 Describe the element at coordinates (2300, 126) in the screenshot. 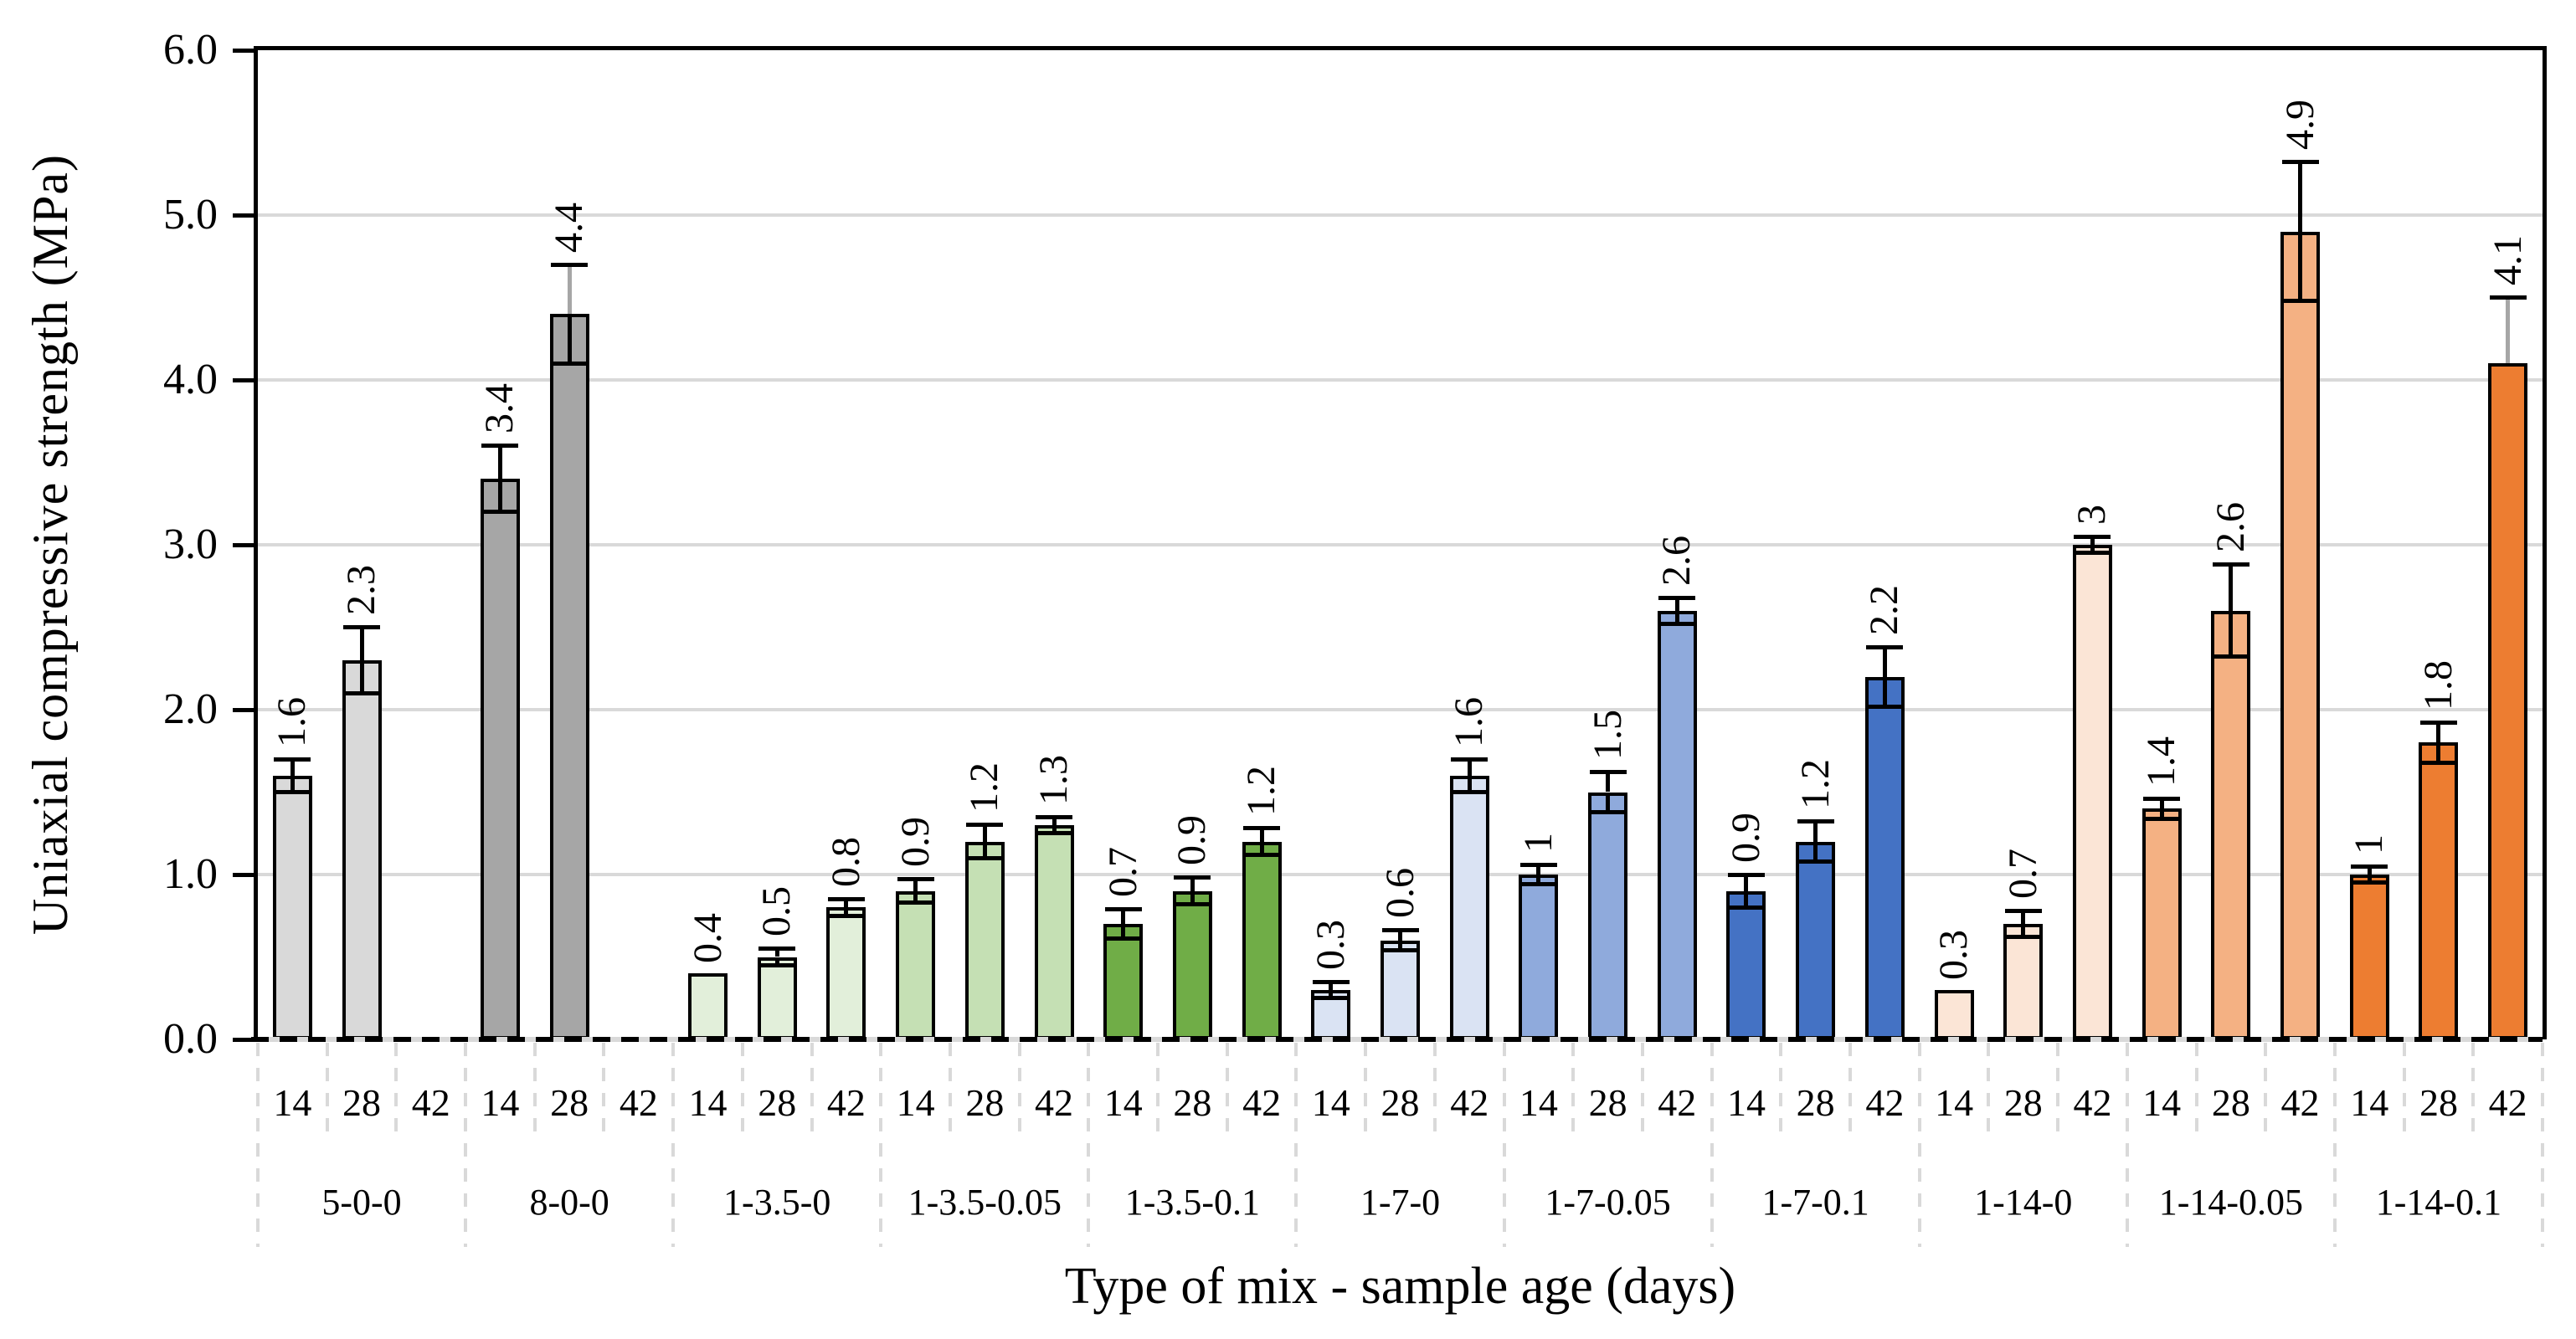

I see `bar-value-label: 4.9` at that location.